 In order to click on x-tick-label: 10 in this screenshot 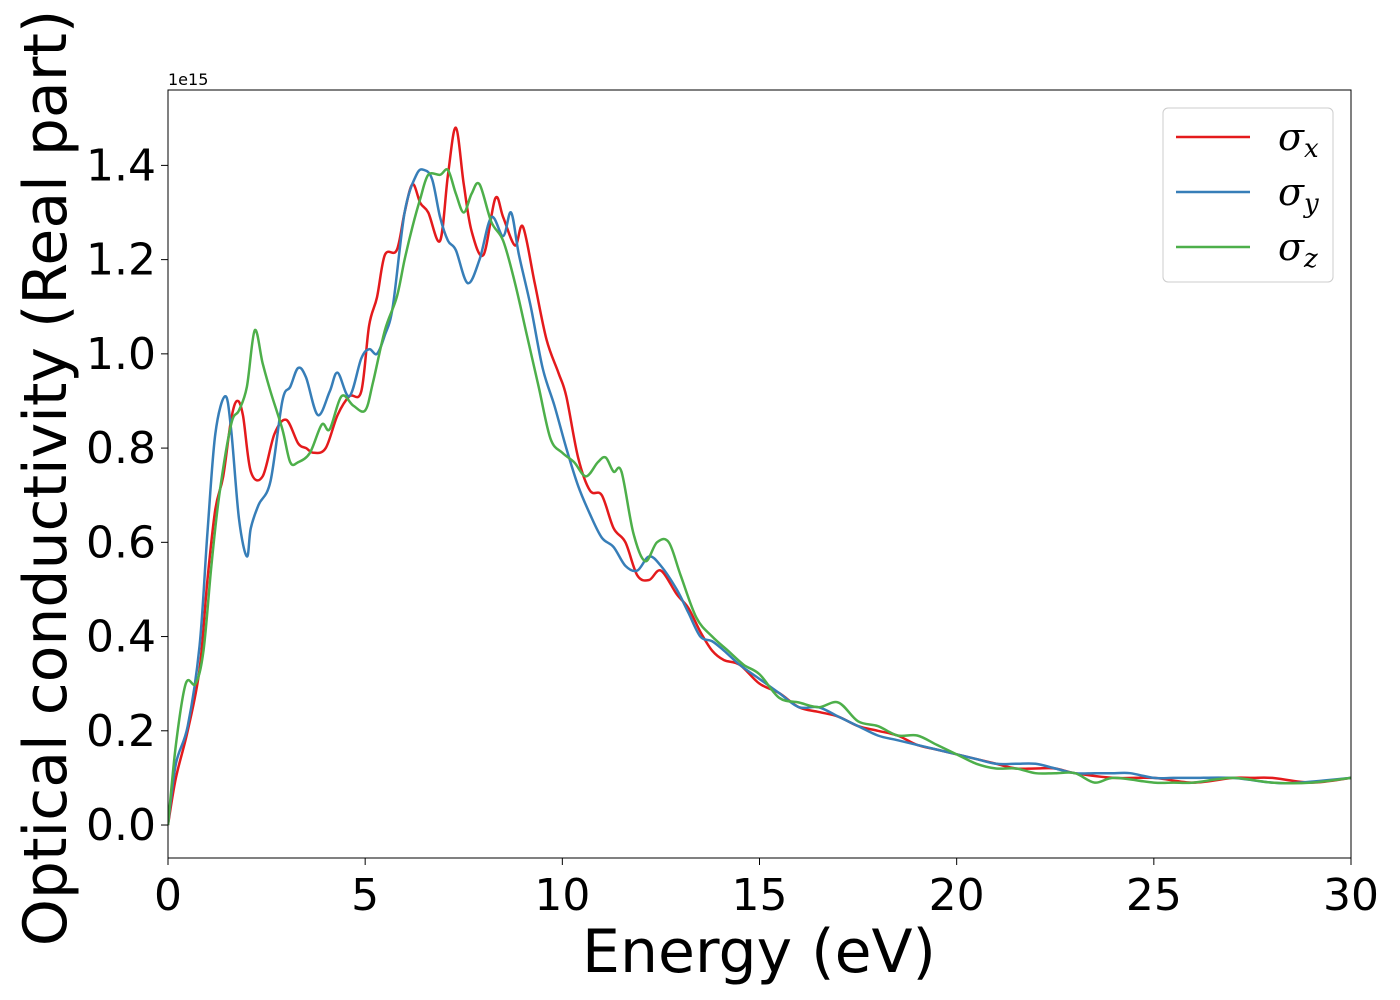, I will do `click(562, 895)`.